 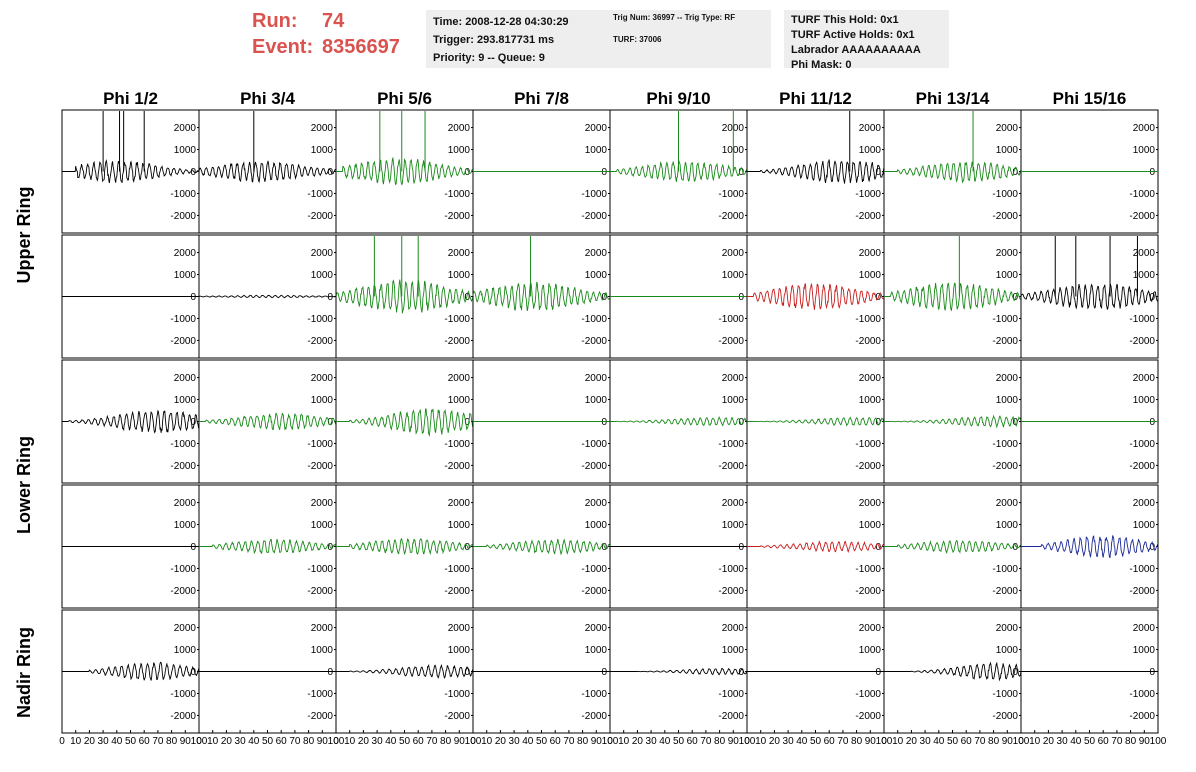 I want to click on column-title: Phi 13/14, so click(x=953, y=98).